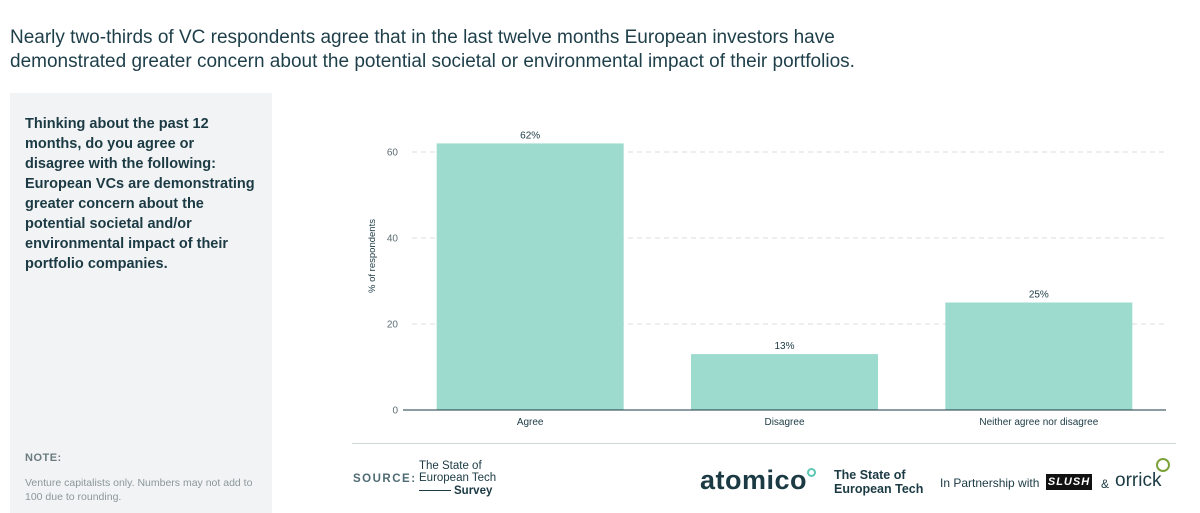 The image size is (1200, 513). What do you see at coordinates (450, 466) in the screenshot?
I see `survey-logo-line1: The State of` at bounding box center [450, 466].